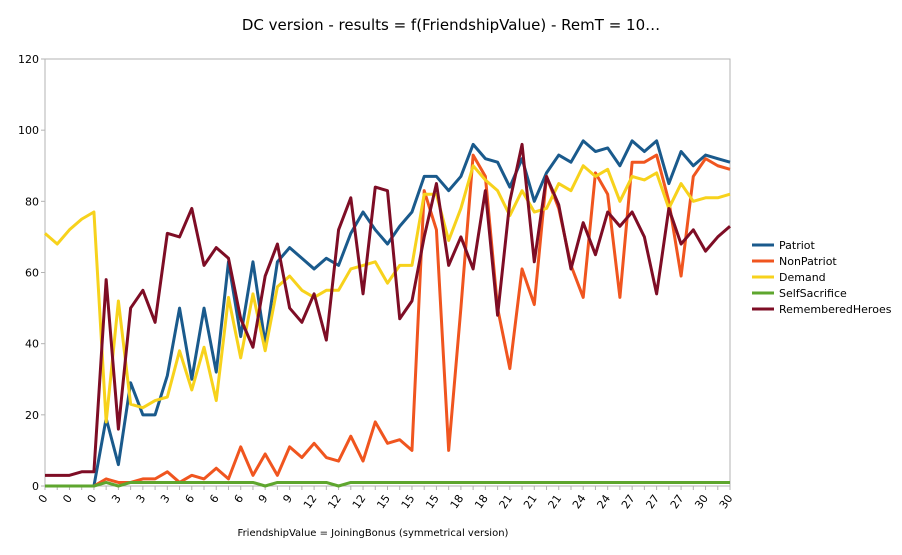 This screenshot has height=555, width=902. What do you see at coordinates (797, 245) in the screenshot?
I see `legend-label: Patriot` at bounding box center [797, 245].